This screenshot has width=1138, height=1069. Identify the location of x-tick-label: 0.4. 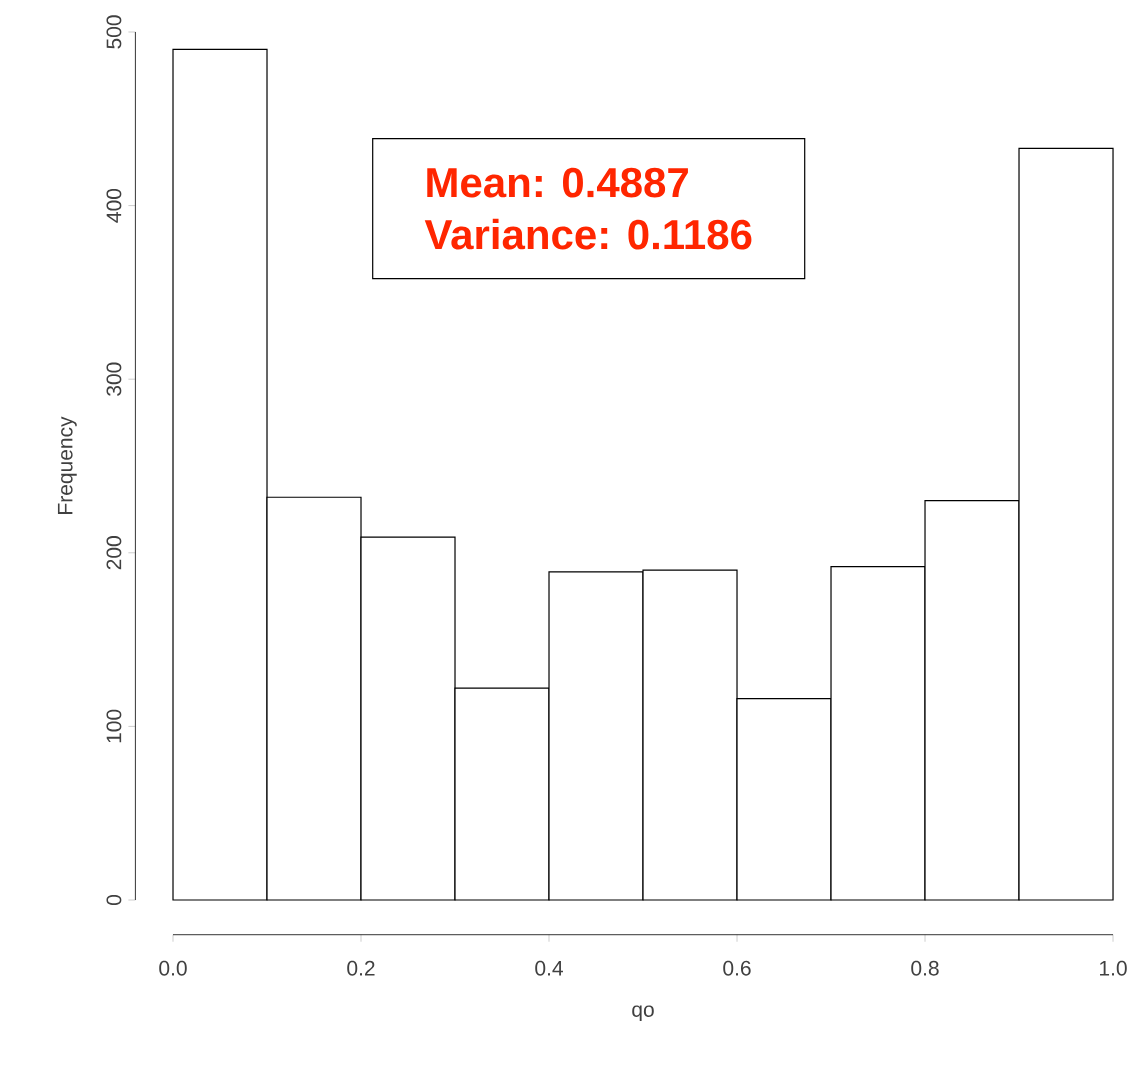
(549, 968).